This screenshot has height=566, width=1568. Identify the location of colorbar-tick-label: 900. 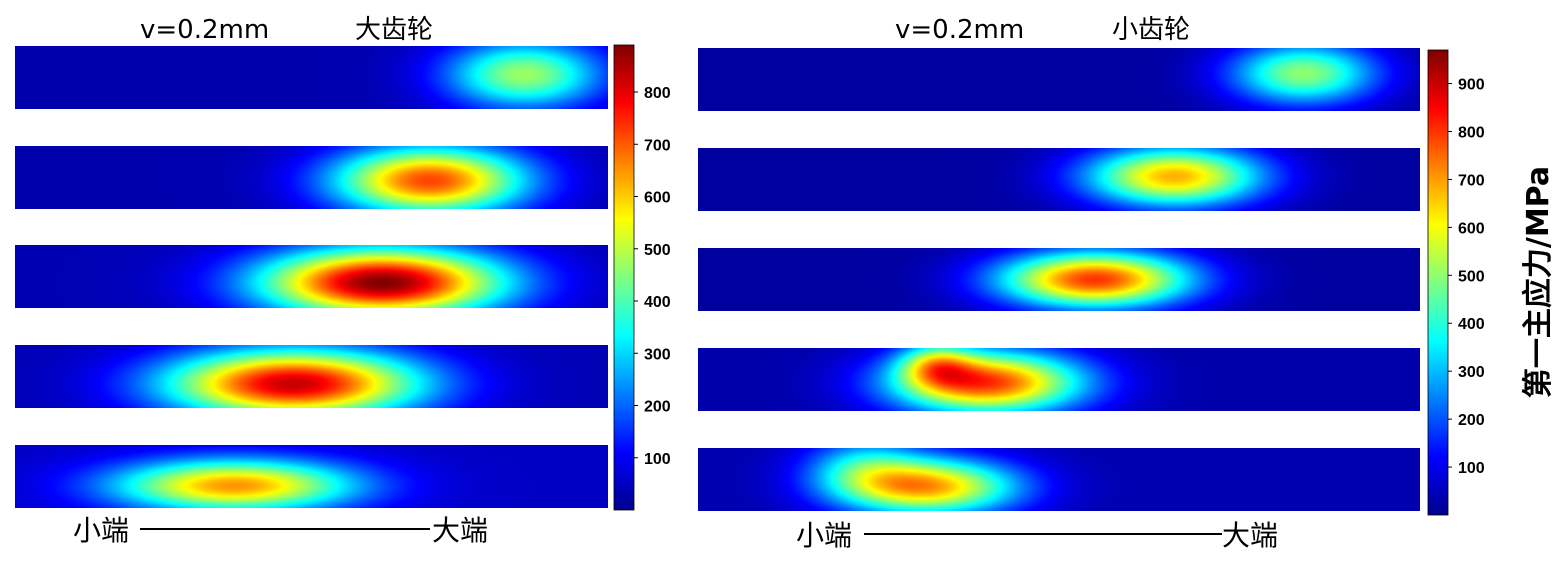
(1471, 85).